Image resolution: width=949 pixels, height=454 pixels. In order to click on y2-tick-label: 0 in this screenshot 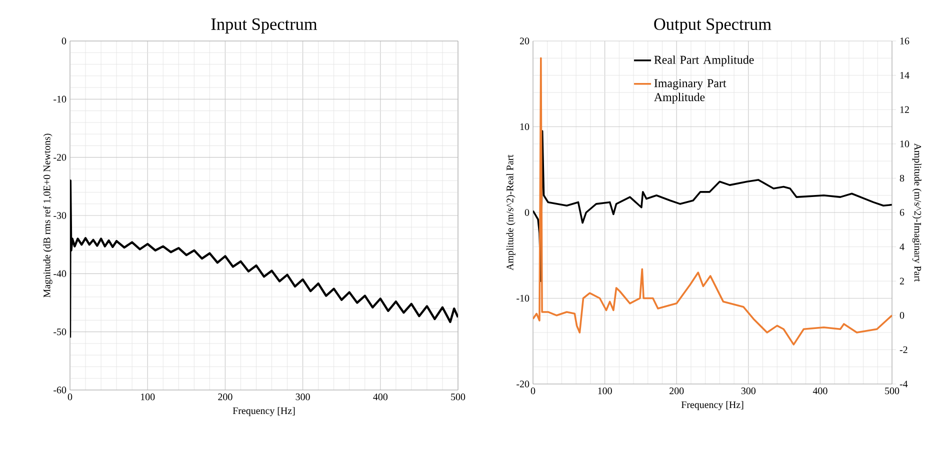, I will do `click(902, 315)`.